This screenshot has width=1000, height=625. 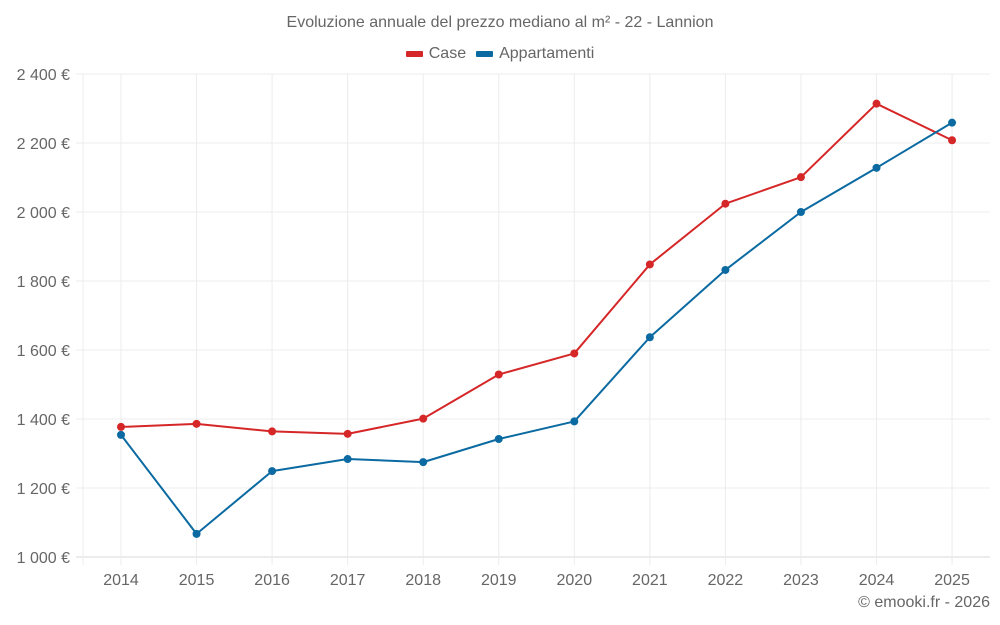 I want to click on y-tick-label: 1 200 €, so click(x=43, y=489).